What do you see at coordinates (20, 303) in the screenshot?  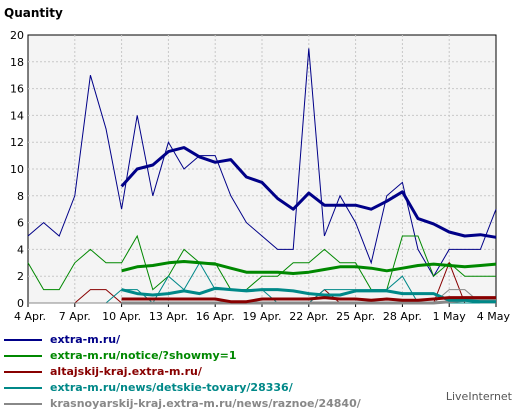 I see `y-tick-label: 0` at bounding box center [20, 303].